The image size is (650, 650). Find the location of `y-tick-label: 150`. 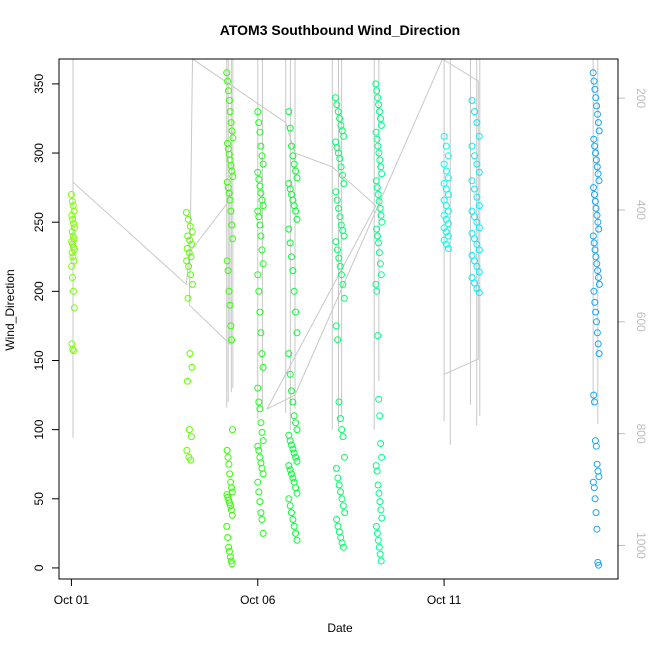

y-tick-label: 150 is located at coordinates (39, 360).